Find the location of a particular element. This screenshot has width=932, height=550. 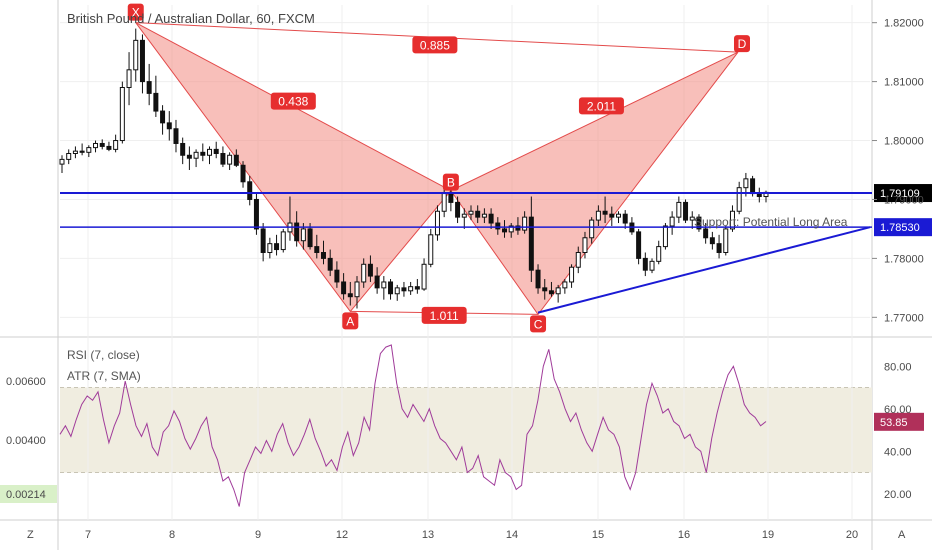

pattern-point-a-bg is located at coordinates (350, 321).